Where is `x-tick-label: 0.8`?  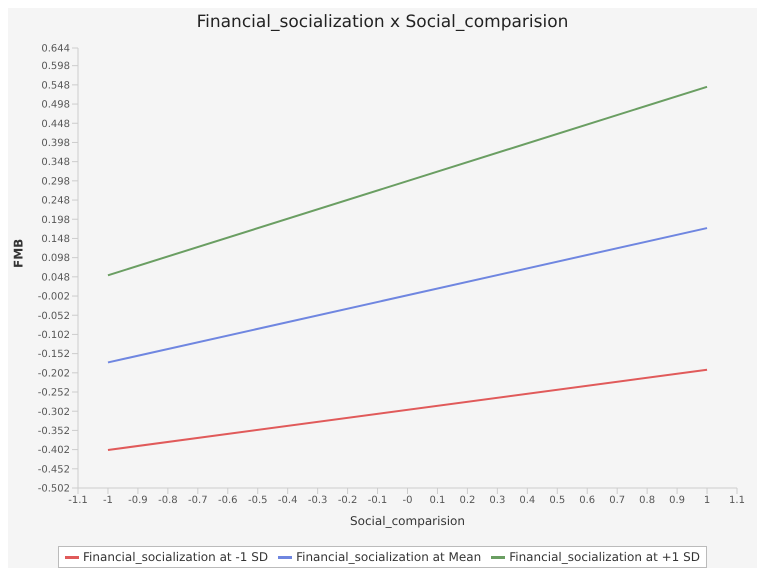 x-tick-label: 0.8 is located at coordinates (647, 500).